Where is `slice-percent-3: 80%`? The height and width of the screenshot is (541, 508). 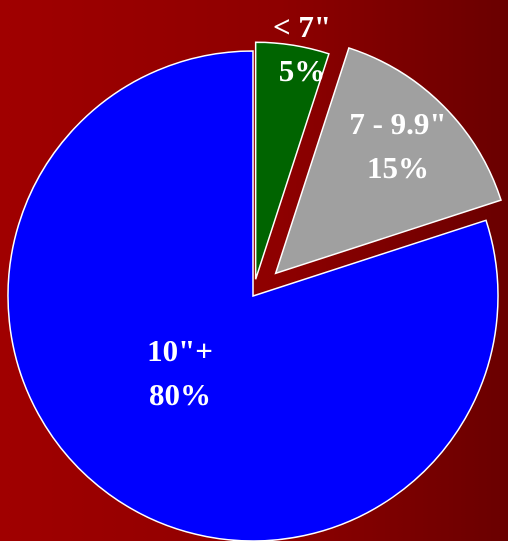
slice-percent-3: 80% is located at coordinates (180, 394).